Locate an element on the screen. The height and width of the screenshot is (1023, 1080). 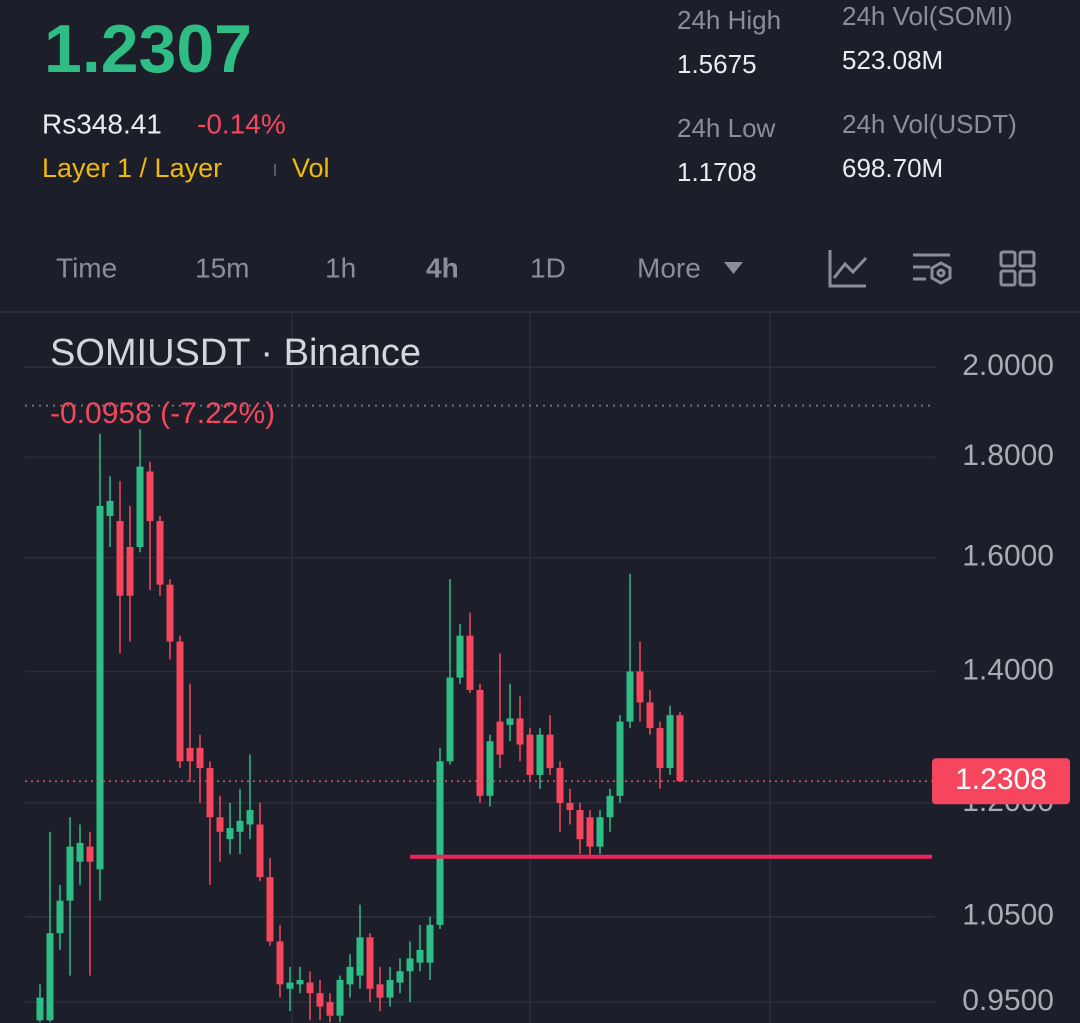
interval-tab: 1h is located at coordinates (340, 267).